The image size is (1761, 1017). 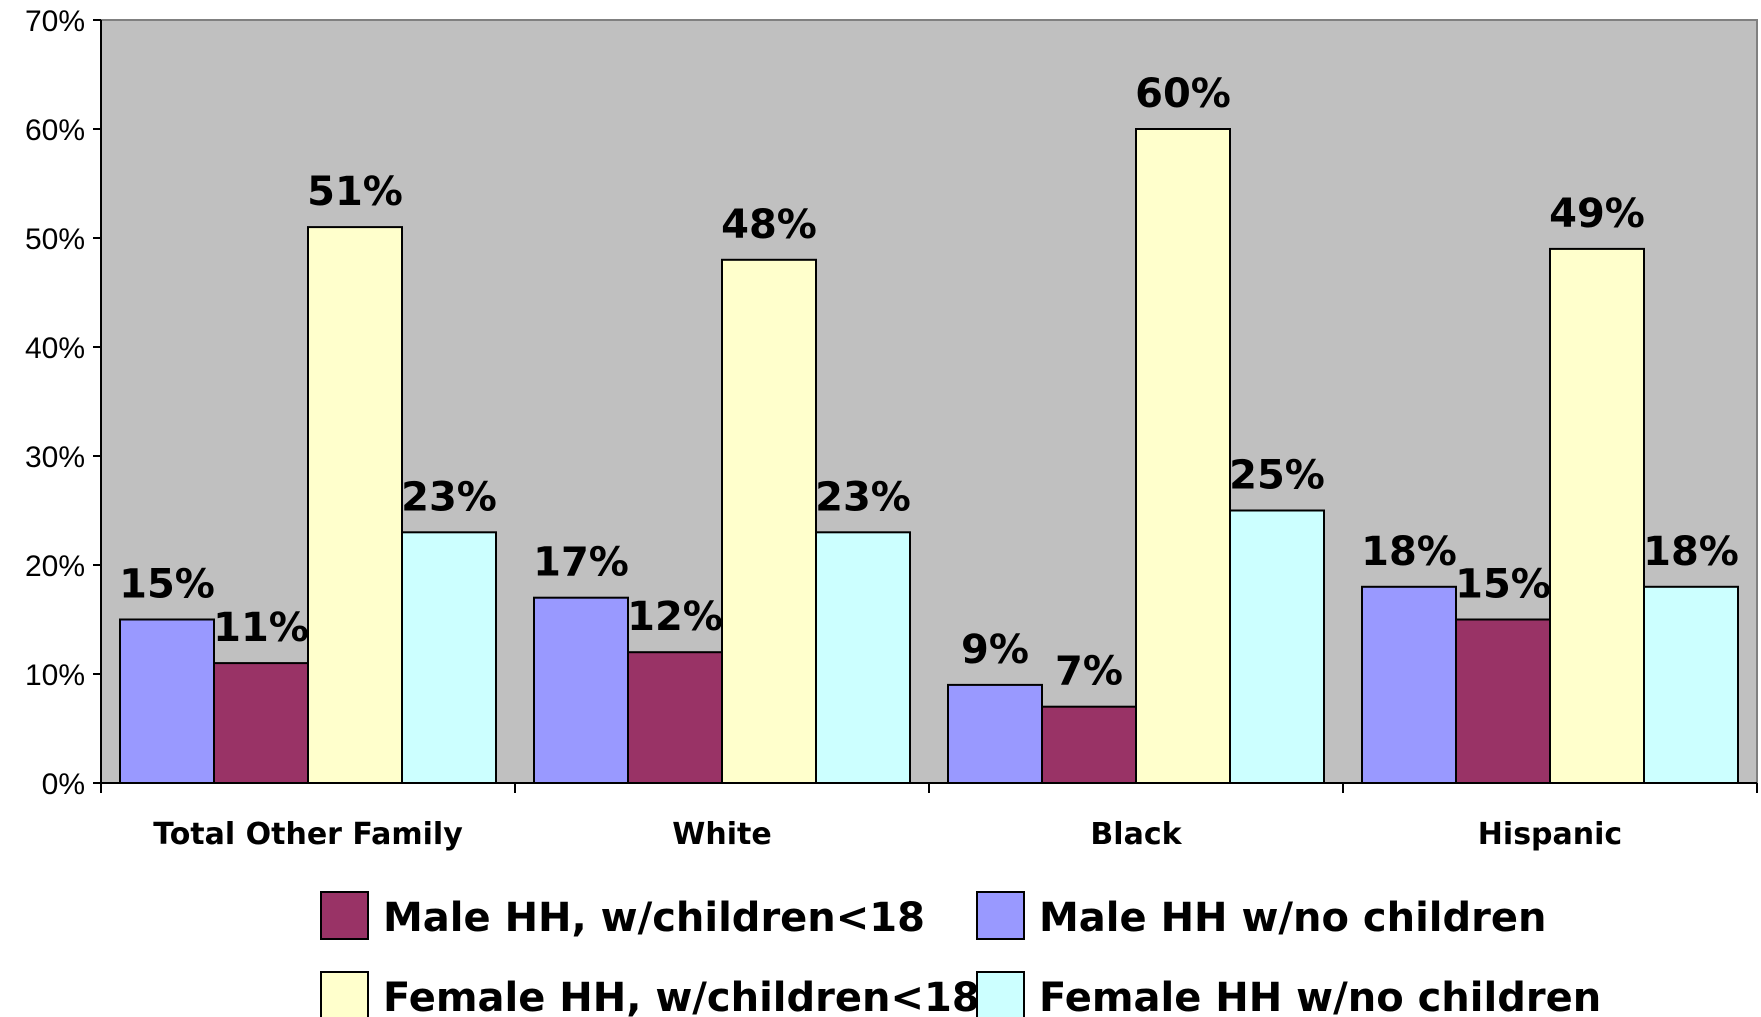 What do you see at coordinates (1136, 834) in the screenshot?
I see `category-label-3: Black` at bounding box center [1136, 834].